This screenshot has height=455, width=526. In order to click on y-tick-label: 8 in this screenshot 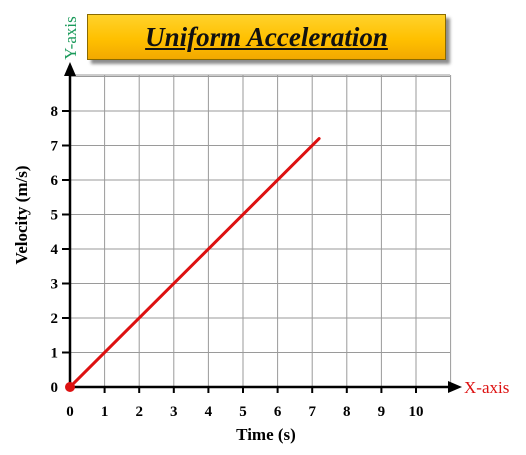, I will do `click(55, 112)`.